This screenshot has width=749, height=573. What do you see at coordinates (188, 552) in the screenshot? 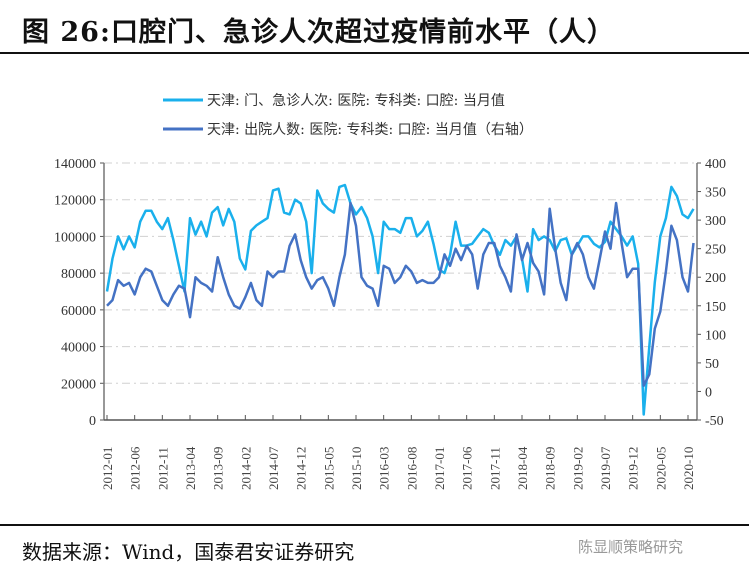
I see `source-note: 数据来源：Wind，国泰君安证券研究` at bounding box center [188, 552].